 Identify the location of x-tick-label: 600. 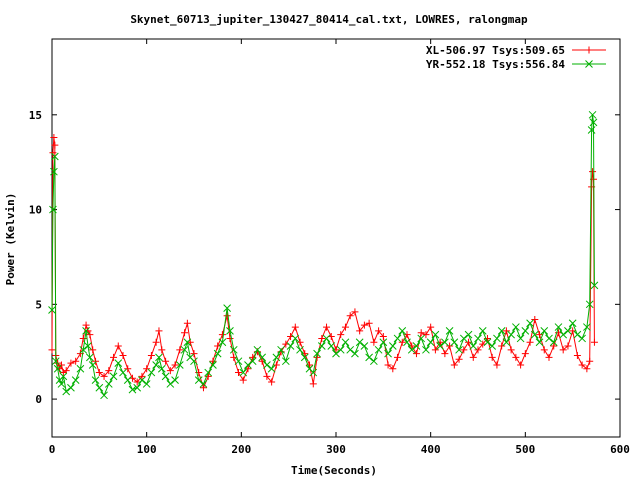
(620, 449).